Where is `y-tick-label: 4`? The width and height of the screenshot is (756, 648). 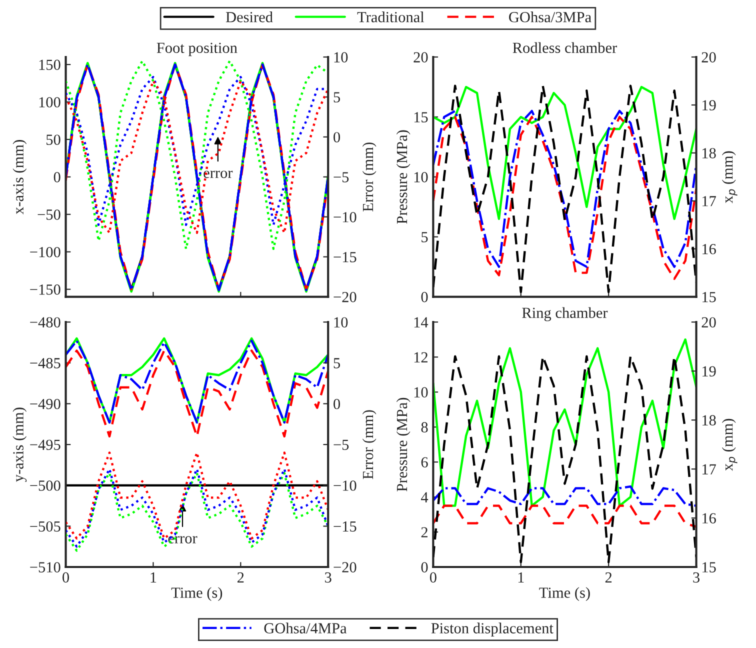
y-tick-label: 4 is located at coordinates (424, 497).